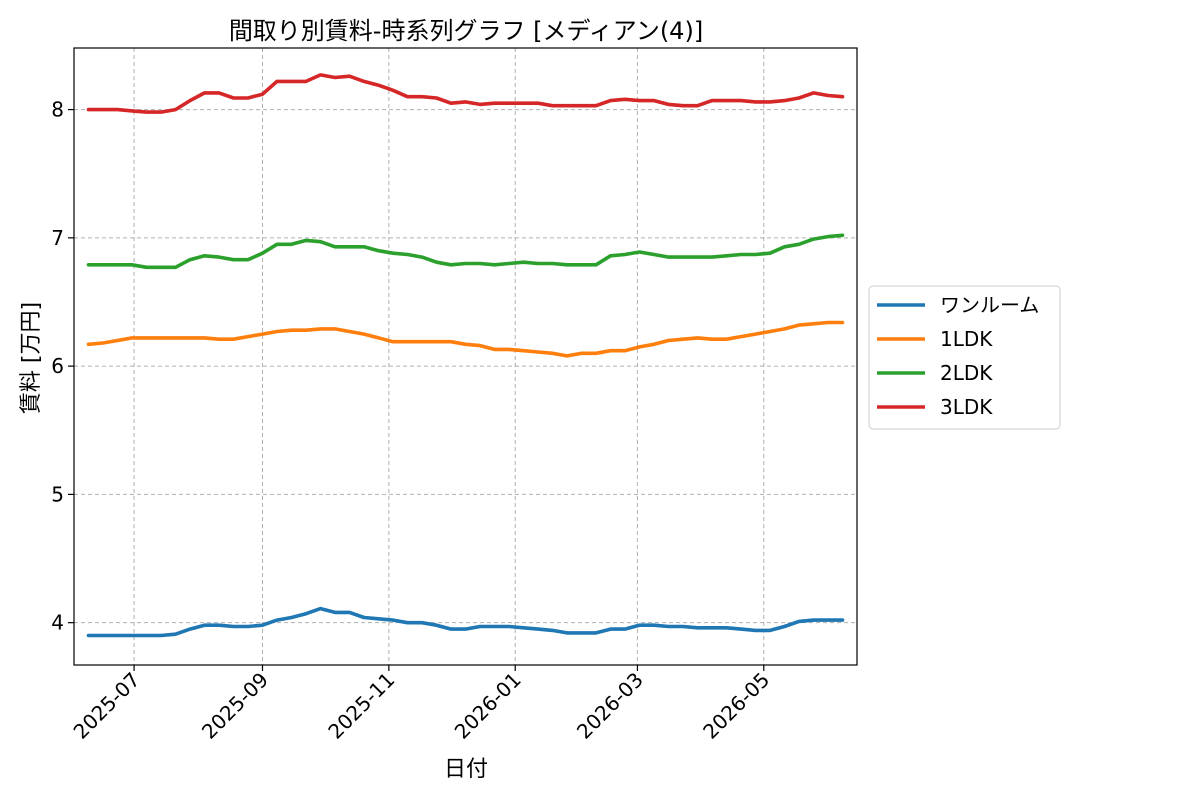 The width and height of the screenshot is (1200, 804). Describe the element at coordinates (361, 706) in the screenshot. I see `x-tick-label: 2025-11` at that location.